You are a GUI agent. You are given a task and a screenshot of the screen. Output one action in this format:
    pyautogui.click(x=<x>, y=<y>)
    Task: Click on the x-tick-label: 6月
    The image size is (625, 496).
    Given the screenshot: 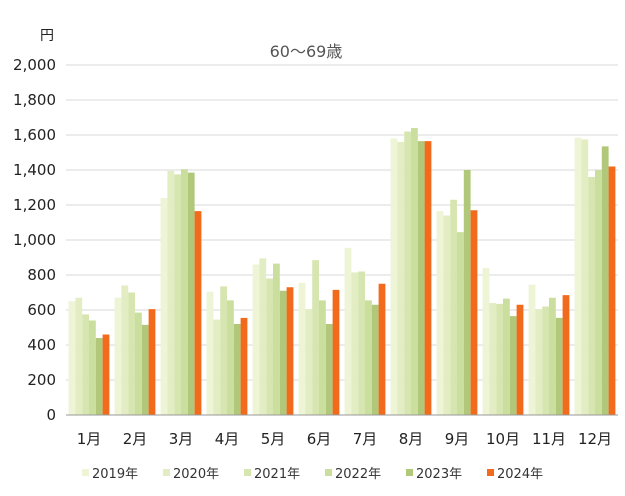 What is the action you would take?
    pyautogui.click(x=319, y=439)
    